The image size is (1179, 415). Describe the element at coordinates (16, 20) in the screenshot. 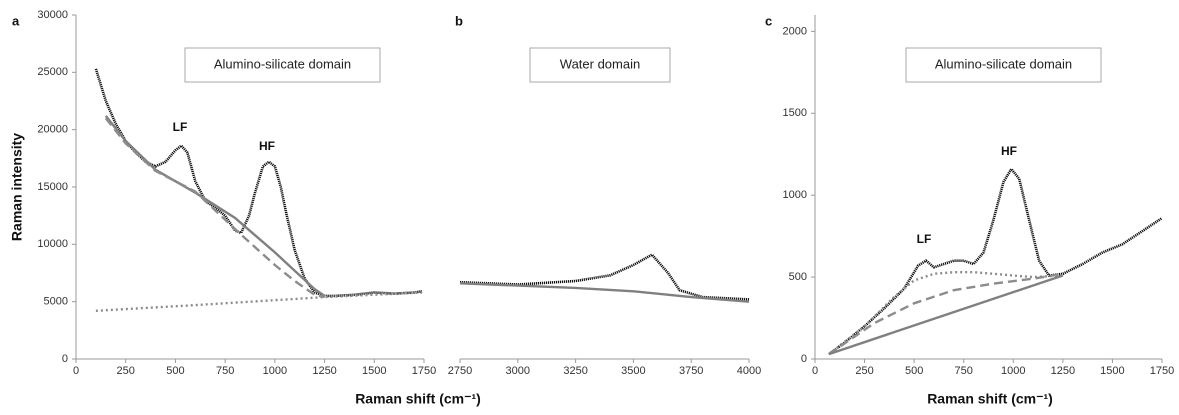

I see `panel-label: a` at that location.